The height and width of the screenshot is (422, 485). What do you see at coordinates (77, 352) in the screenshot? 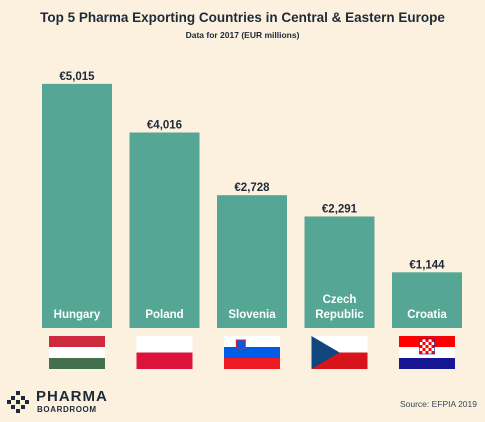
I see `hungary-flag-icon` at bounding box center [77, 352].